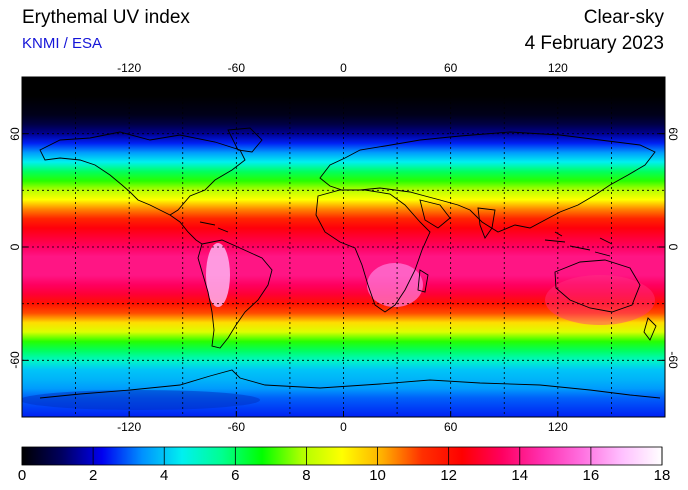 The width and height of the screenshot is (688, 490). Describe the element at coordinates (662, 475) in the screenshot. I see `colorbar-tick-label: 18` at that location.